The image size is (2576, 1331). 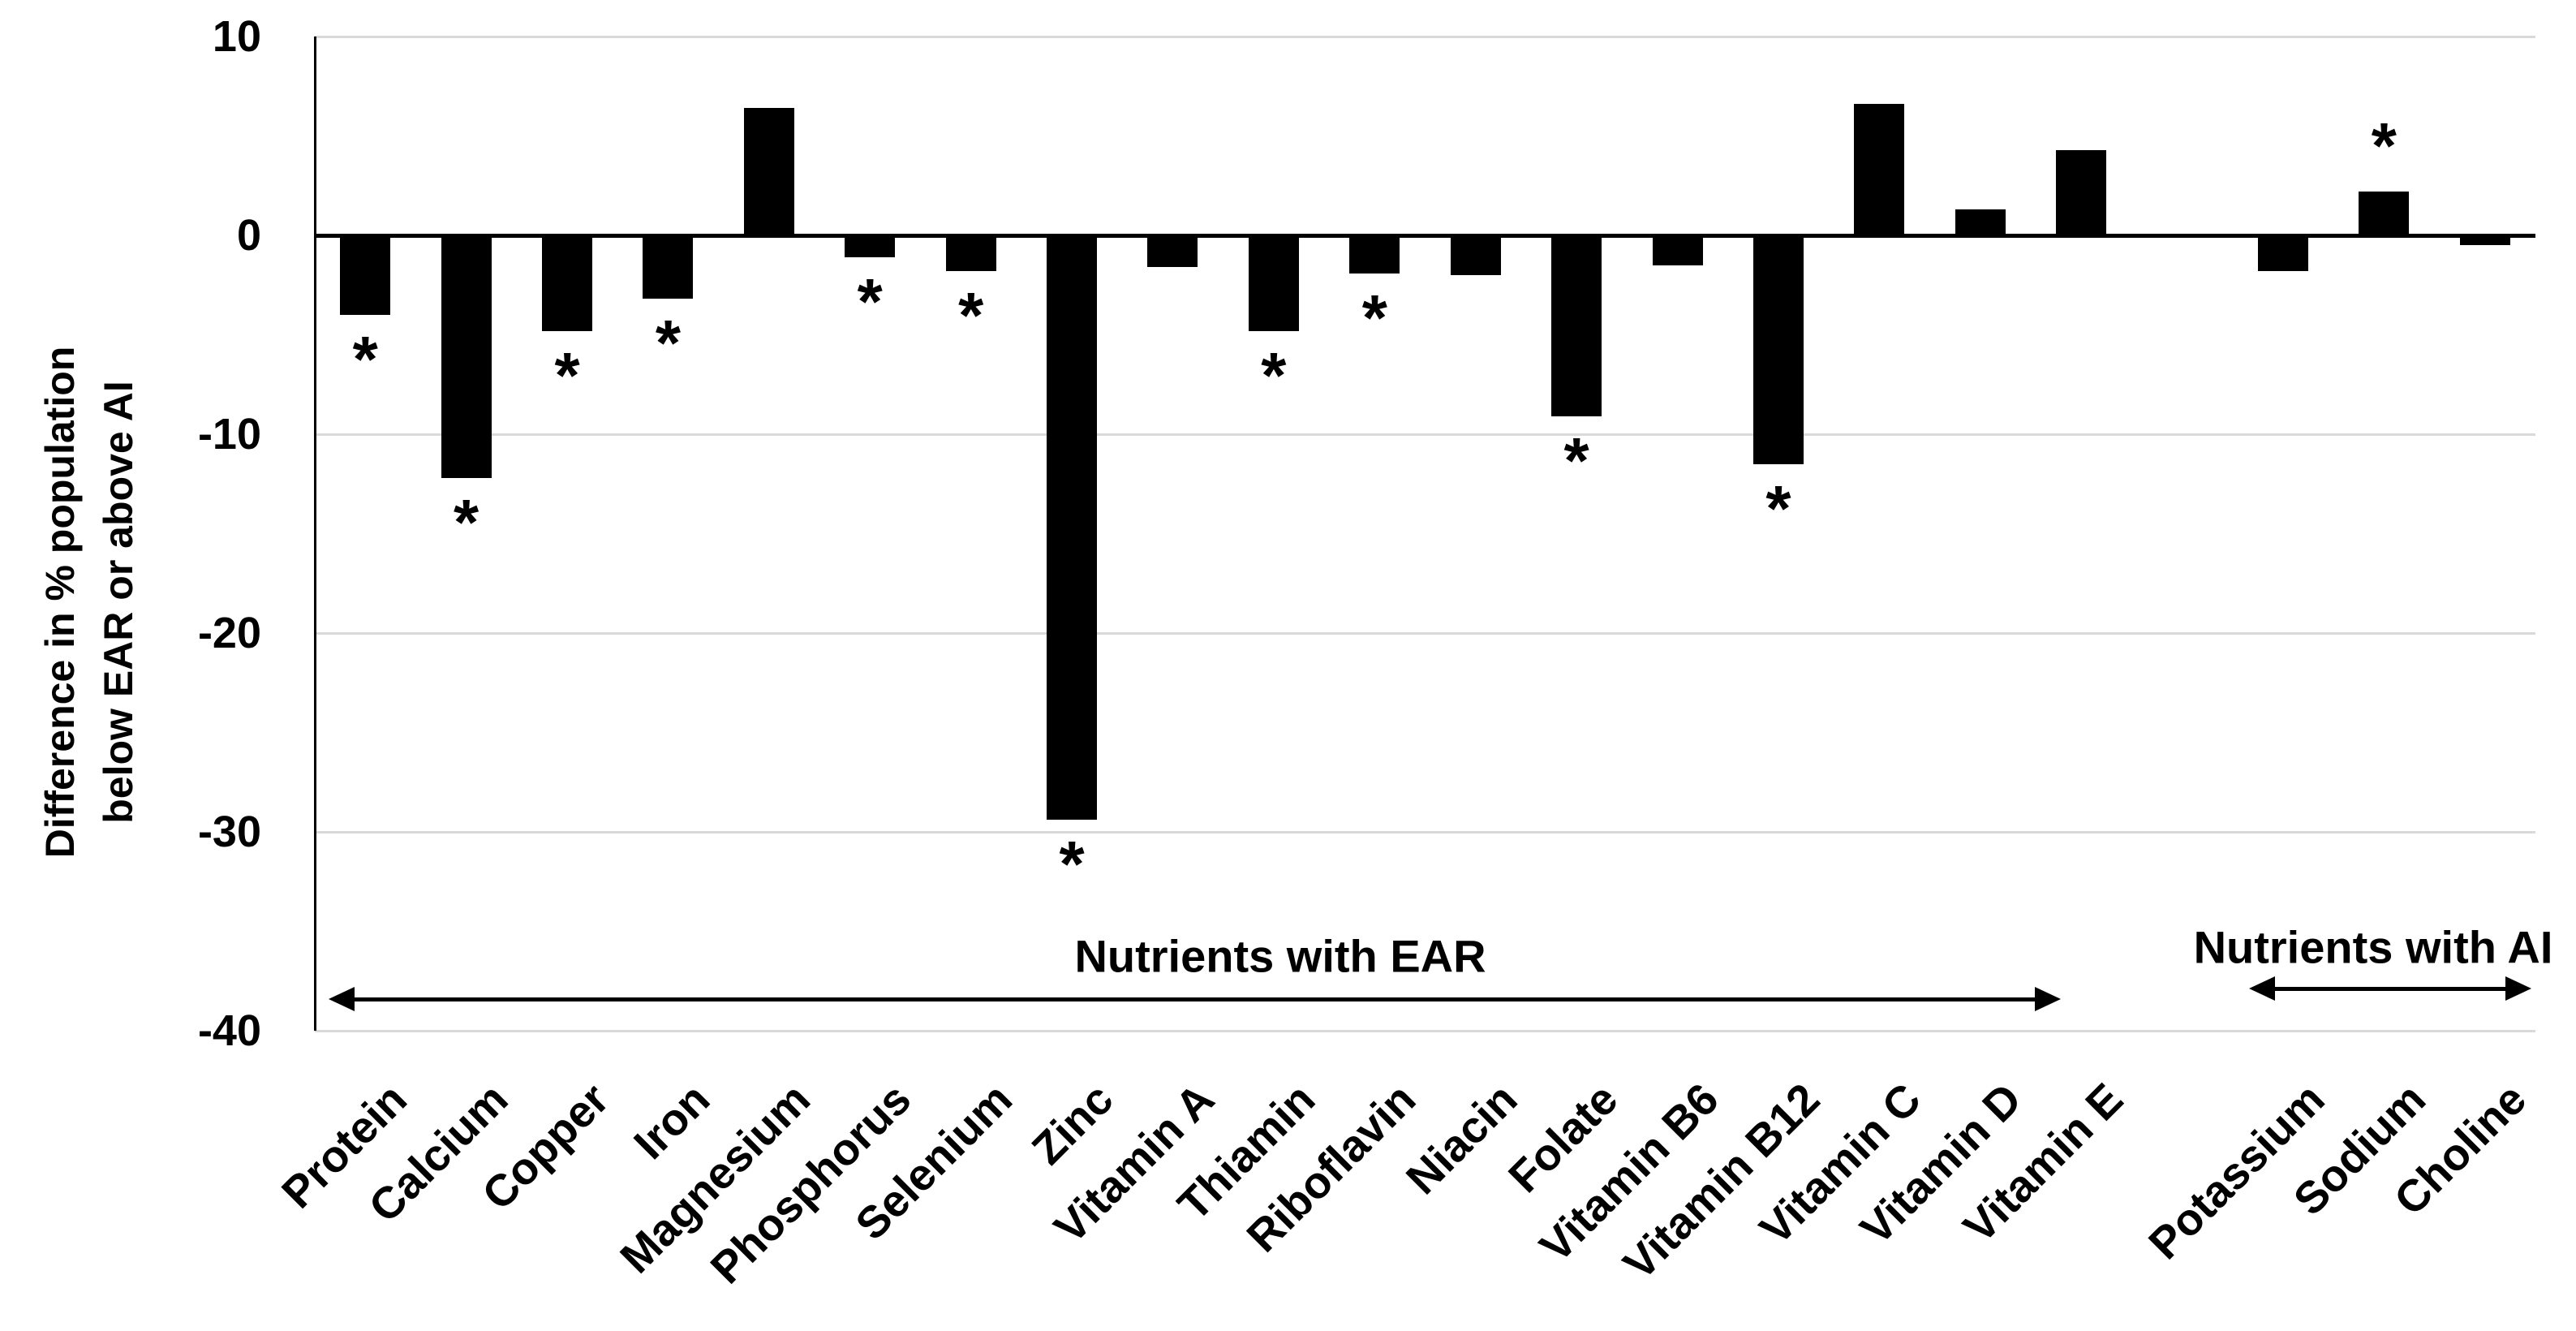 What do you see at coordinates (2282, 254) in the screenshot?
I see `bar-potassium` at bounding box center [2282, 254].